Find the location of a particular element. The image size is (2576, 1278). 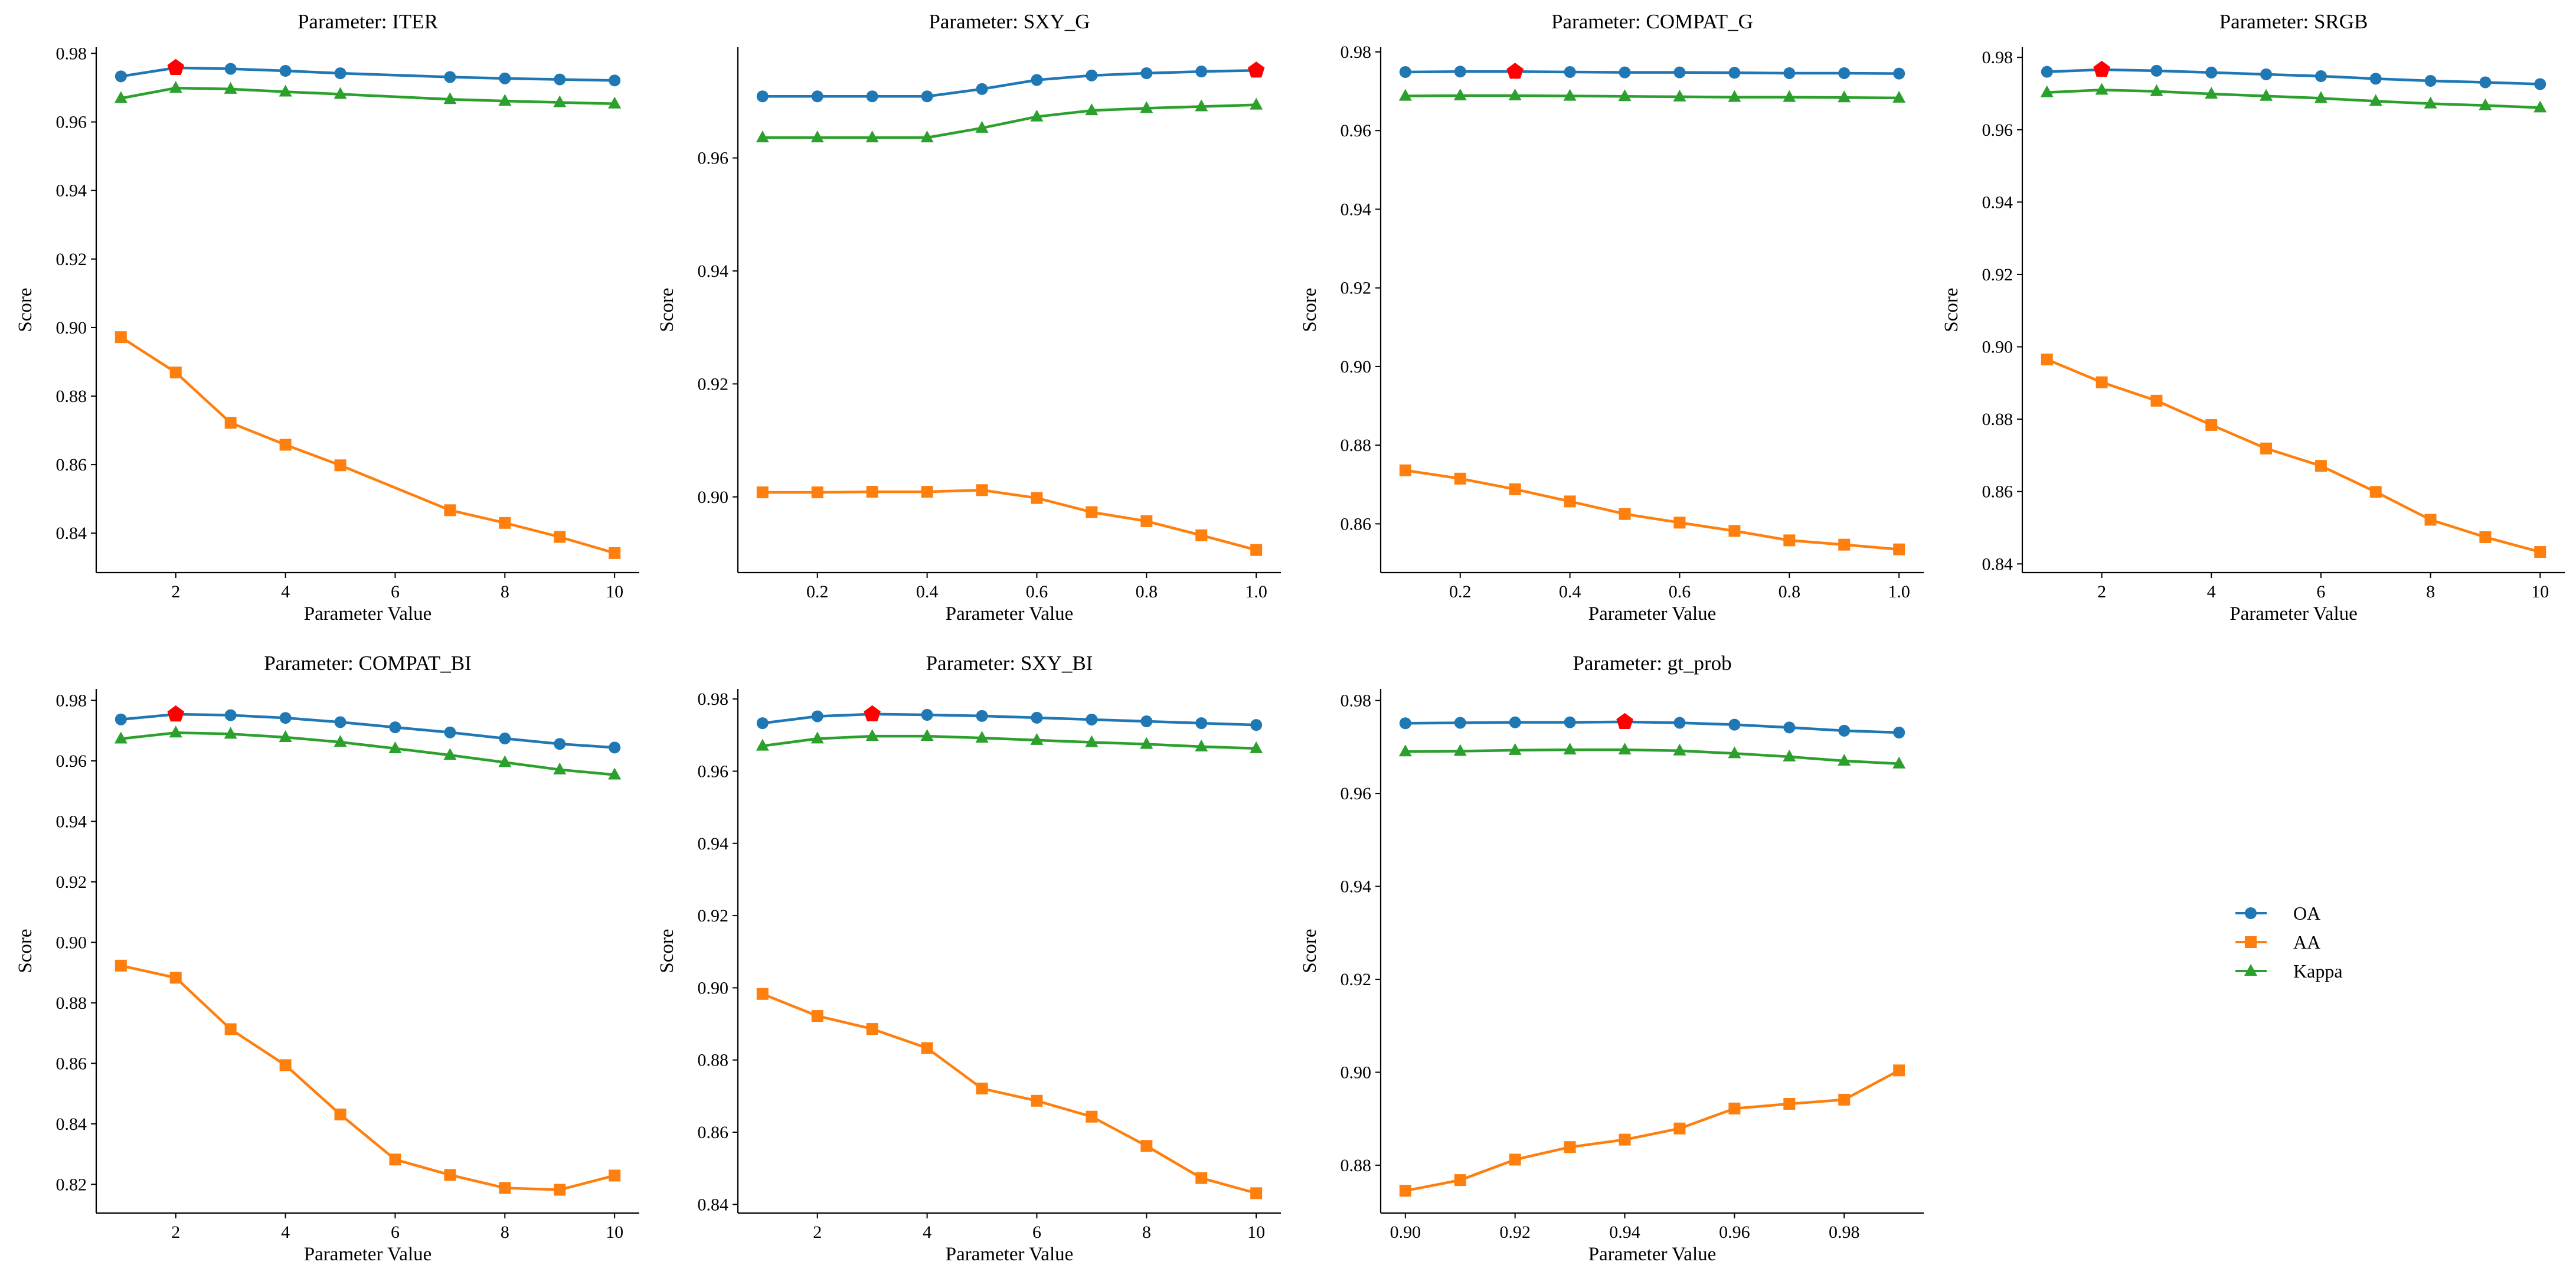

oa-line is located at coordinates (1009, 83).